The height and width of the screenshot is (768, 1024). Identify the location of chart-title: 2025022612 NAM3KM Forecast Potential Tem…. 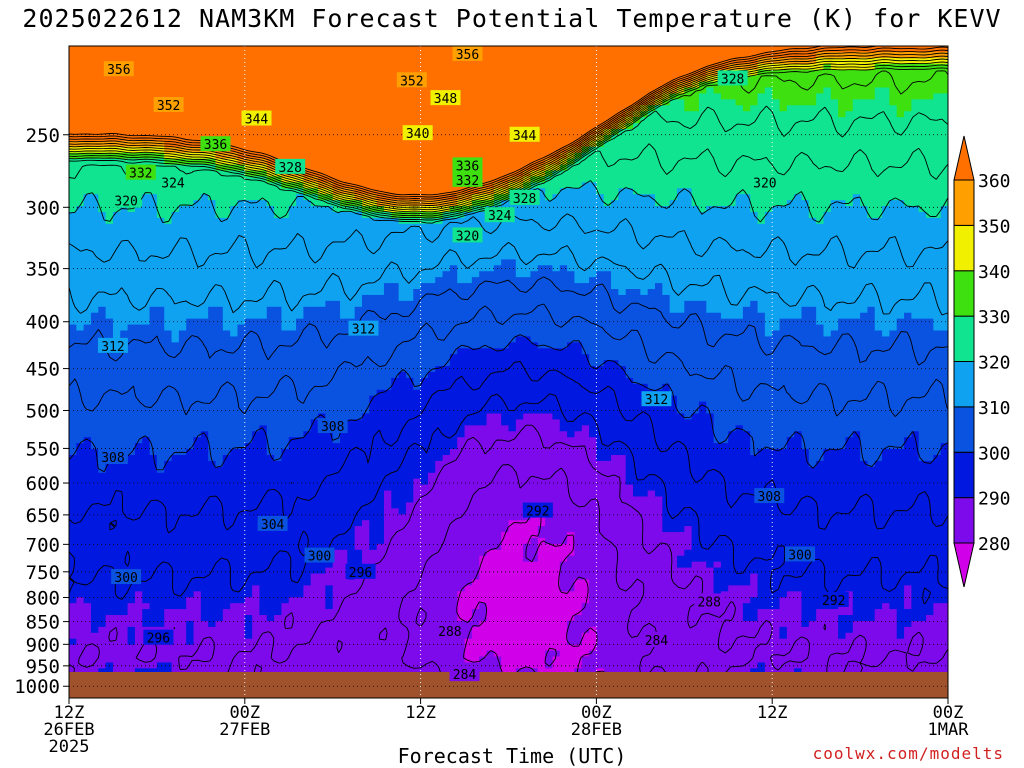
(512, 18).